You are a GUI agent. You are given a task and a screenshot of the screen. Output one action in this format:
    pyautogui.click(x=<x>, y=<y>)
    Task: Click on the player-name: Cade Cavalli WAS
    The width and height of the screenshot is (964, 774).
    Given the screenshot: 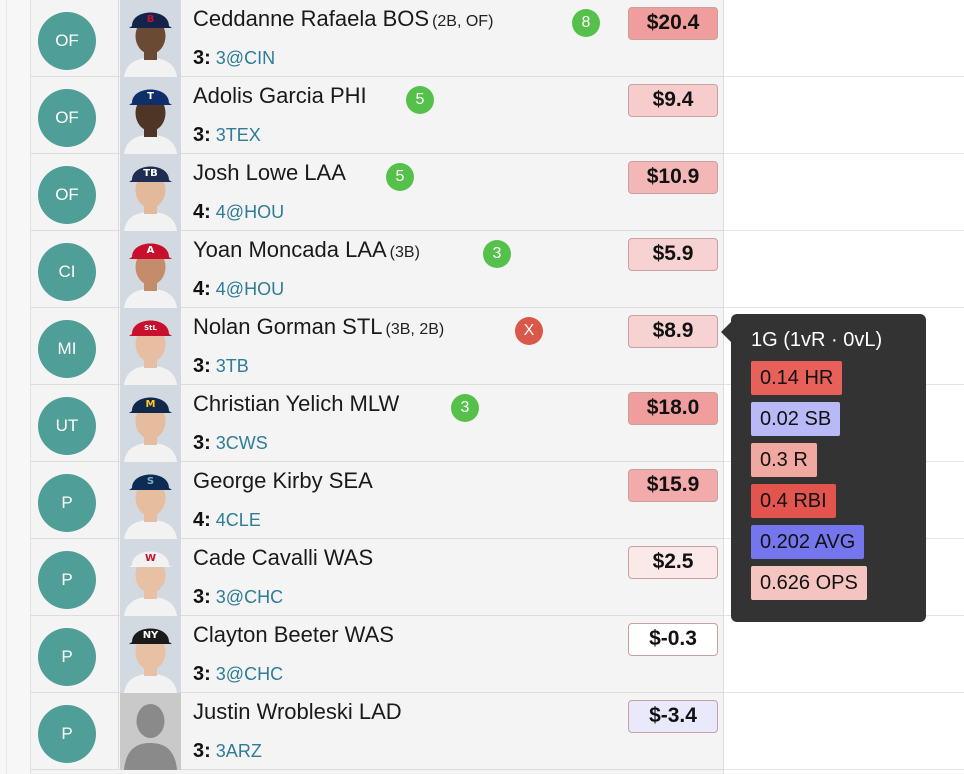 What is the action you would take?
    pyautogui.click(x=283, y=557)
    